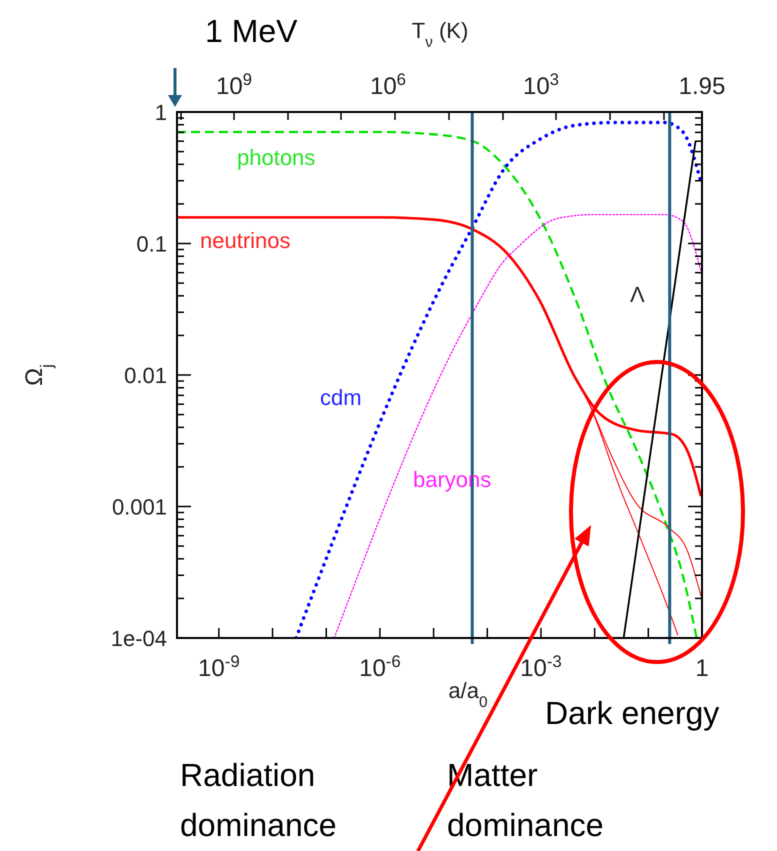  Describe the element at coordinates (541, 667) in the screenshot. I see `x-tick-label: 10$^{-3}$` at that location.